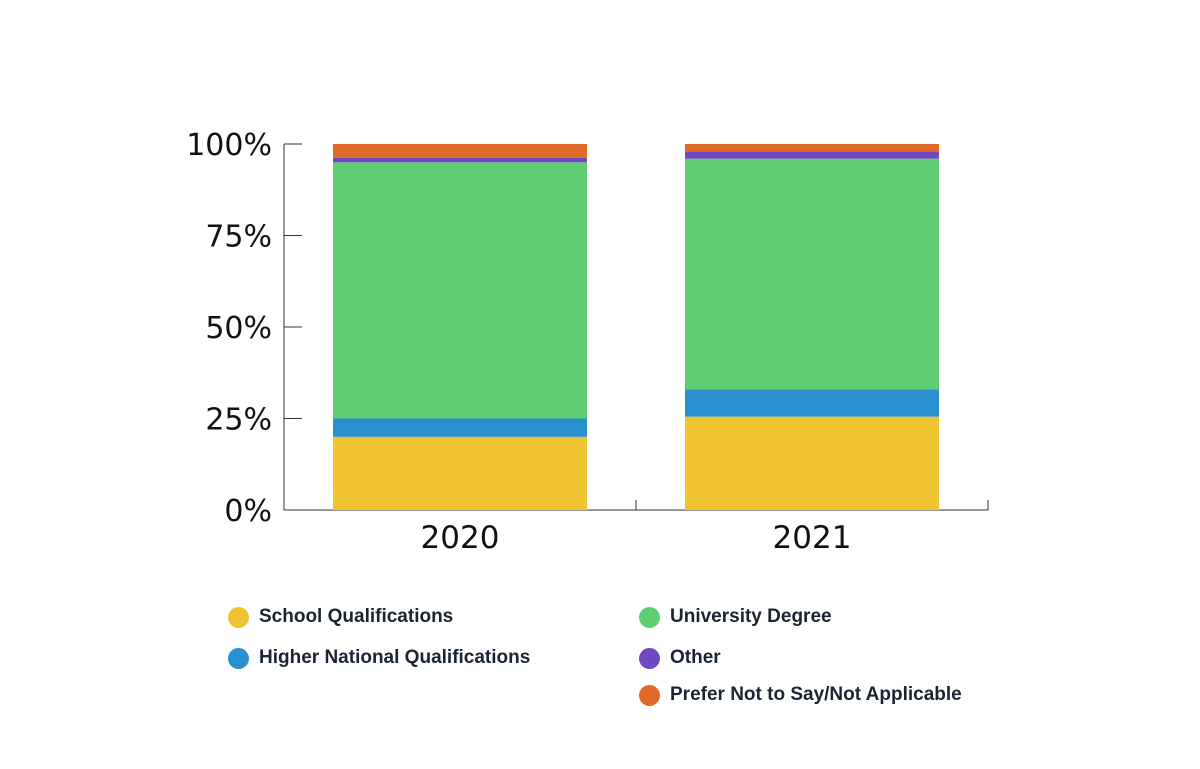 The image size is (1200, 769). What do you see at coordinates (460, 160) in the screenshot?
I see `bar-2020-other` at bounding box center [460, 160].